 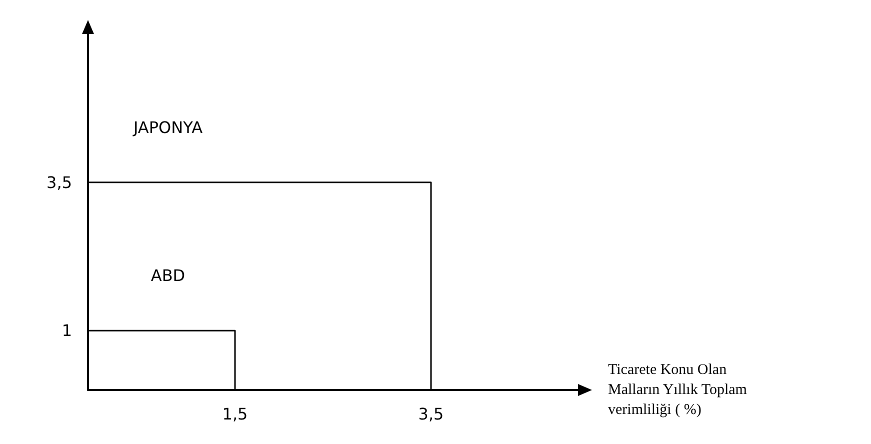 What do you see at coordinates (678, 390) in the screenshot?
I see `x-axis-title: Ticarete Konu Olan Malların Yıllık Toplam verimliliği ( %)` at bounding box center [678, 390].